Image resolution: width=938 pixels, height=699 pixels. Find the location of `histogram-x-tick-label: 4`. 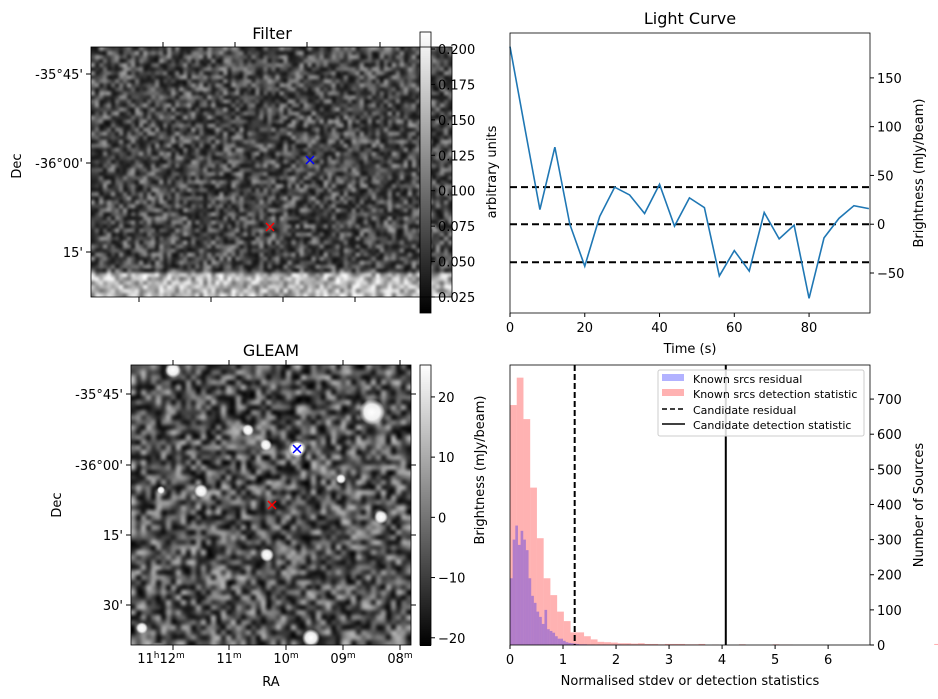

histogram-x-tick-label: 4 is located at coordinates (722, 660).